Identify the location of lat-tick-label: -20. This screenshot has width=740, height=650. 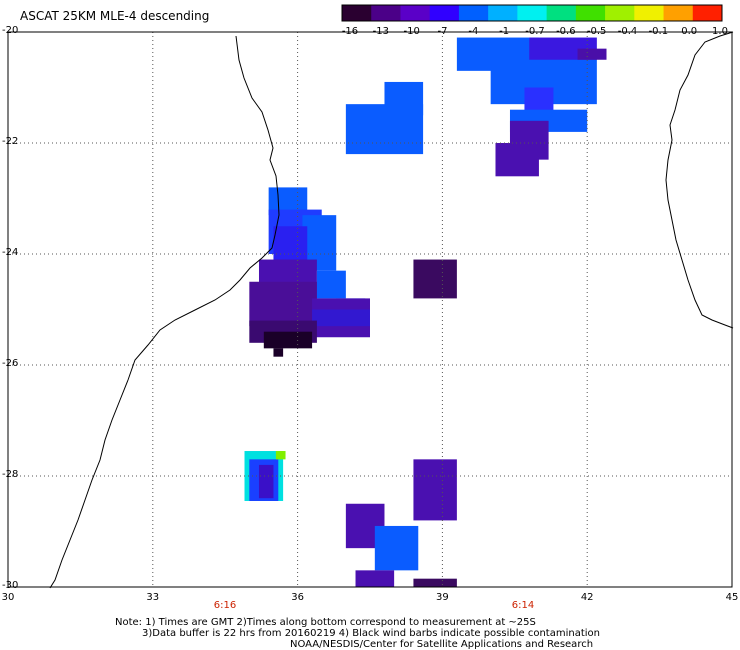
(10, 30).